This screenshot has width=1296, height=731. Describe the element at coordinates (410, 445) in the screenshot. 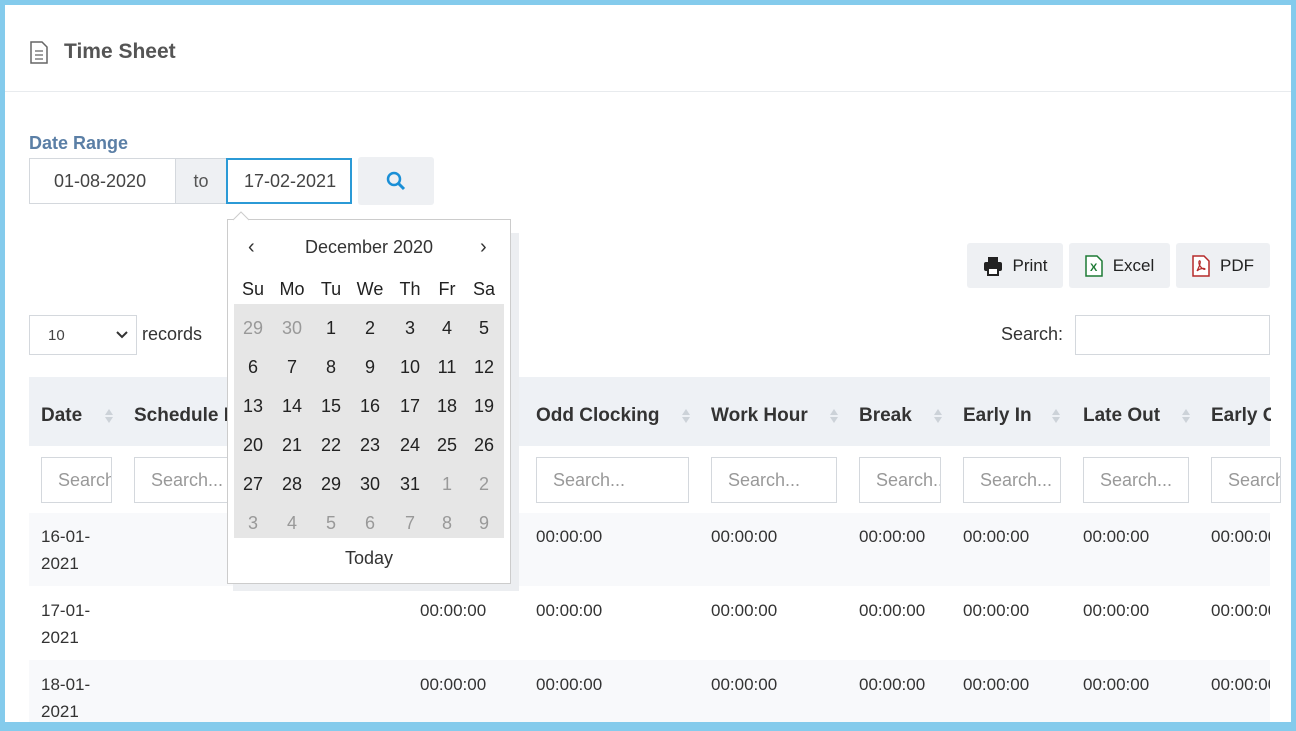

I see `day: 24` at that location.